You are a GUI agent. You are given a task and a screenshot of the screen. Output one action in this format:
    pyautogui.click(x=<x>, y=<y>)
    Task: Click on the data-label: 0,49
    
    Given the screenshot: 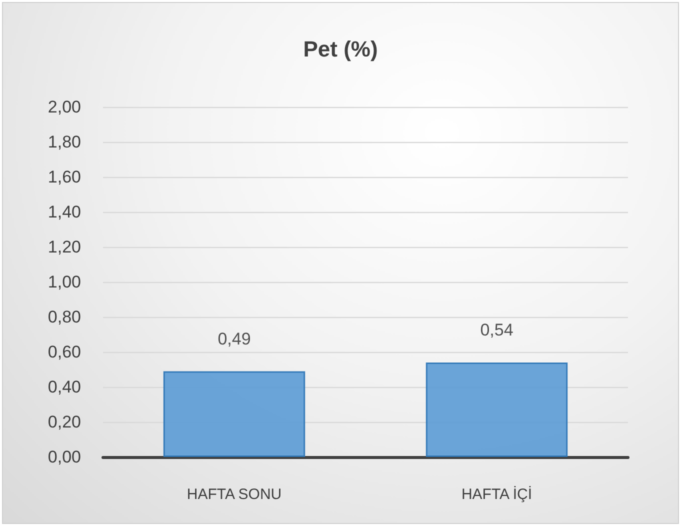 What is the action you would take?
    pyautogui.click(x=234, y=338)
    